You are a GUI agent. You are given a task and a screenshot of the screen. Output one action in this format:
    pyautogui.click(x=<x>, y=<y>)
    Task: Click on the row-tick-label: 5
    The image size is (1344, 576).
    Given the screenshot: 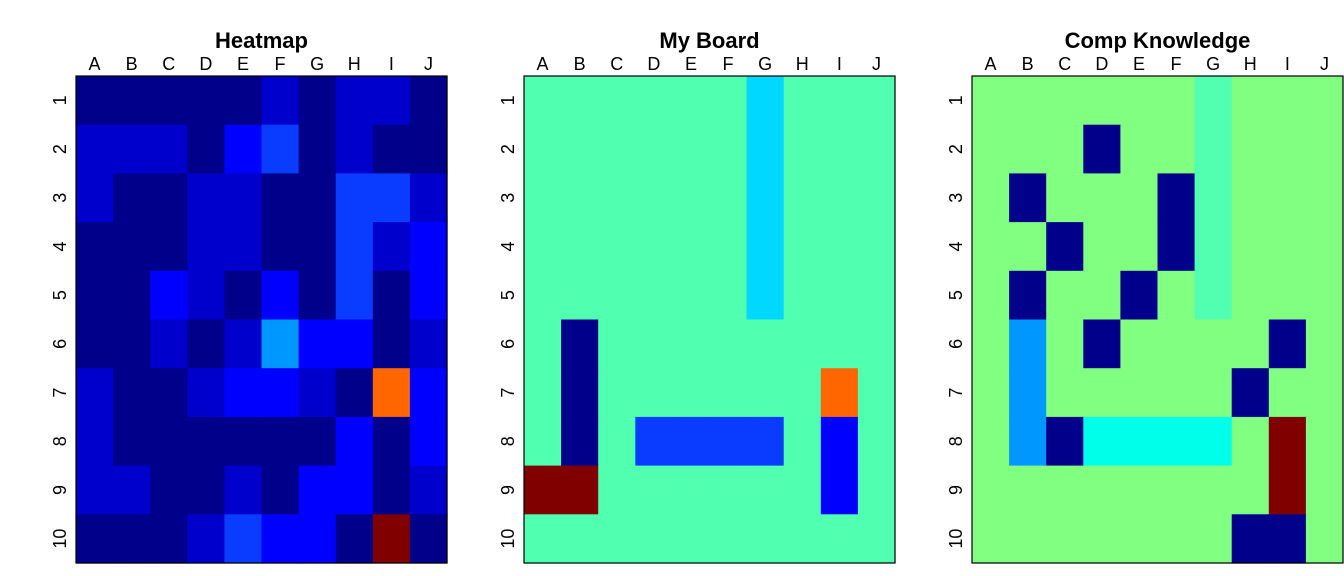 What is the action you would take?
    pyautogui.click(x=508, y=295)
    